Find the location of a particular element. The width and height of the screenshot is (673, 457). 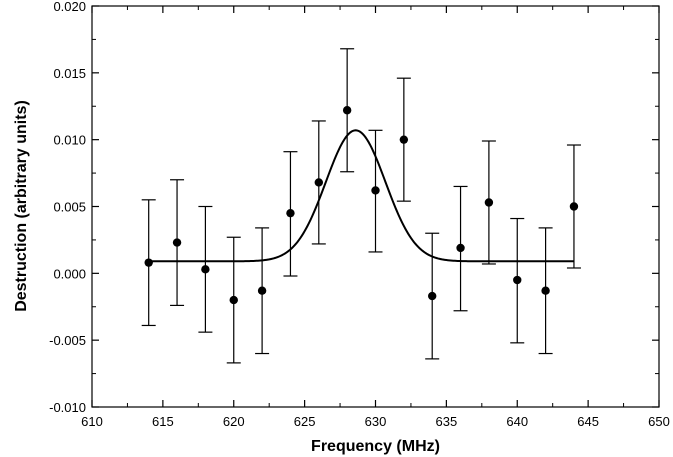

x-tick-labels: 610 615 620 625 630 635 640 645 650 is located at coordinates (375, 421).